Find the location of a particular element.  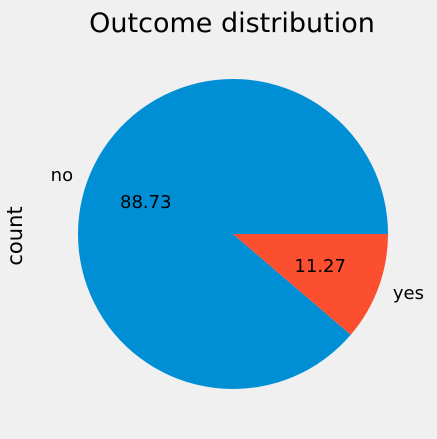

chart-title: Outcome distribution is located at coordinates (232, 23).